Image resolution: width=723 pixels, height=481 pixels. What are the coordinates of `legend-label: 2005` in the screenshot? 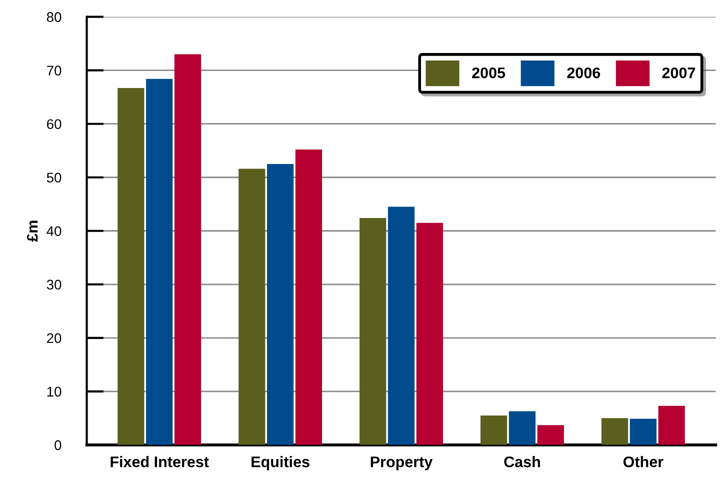 It's located at (489, 72).